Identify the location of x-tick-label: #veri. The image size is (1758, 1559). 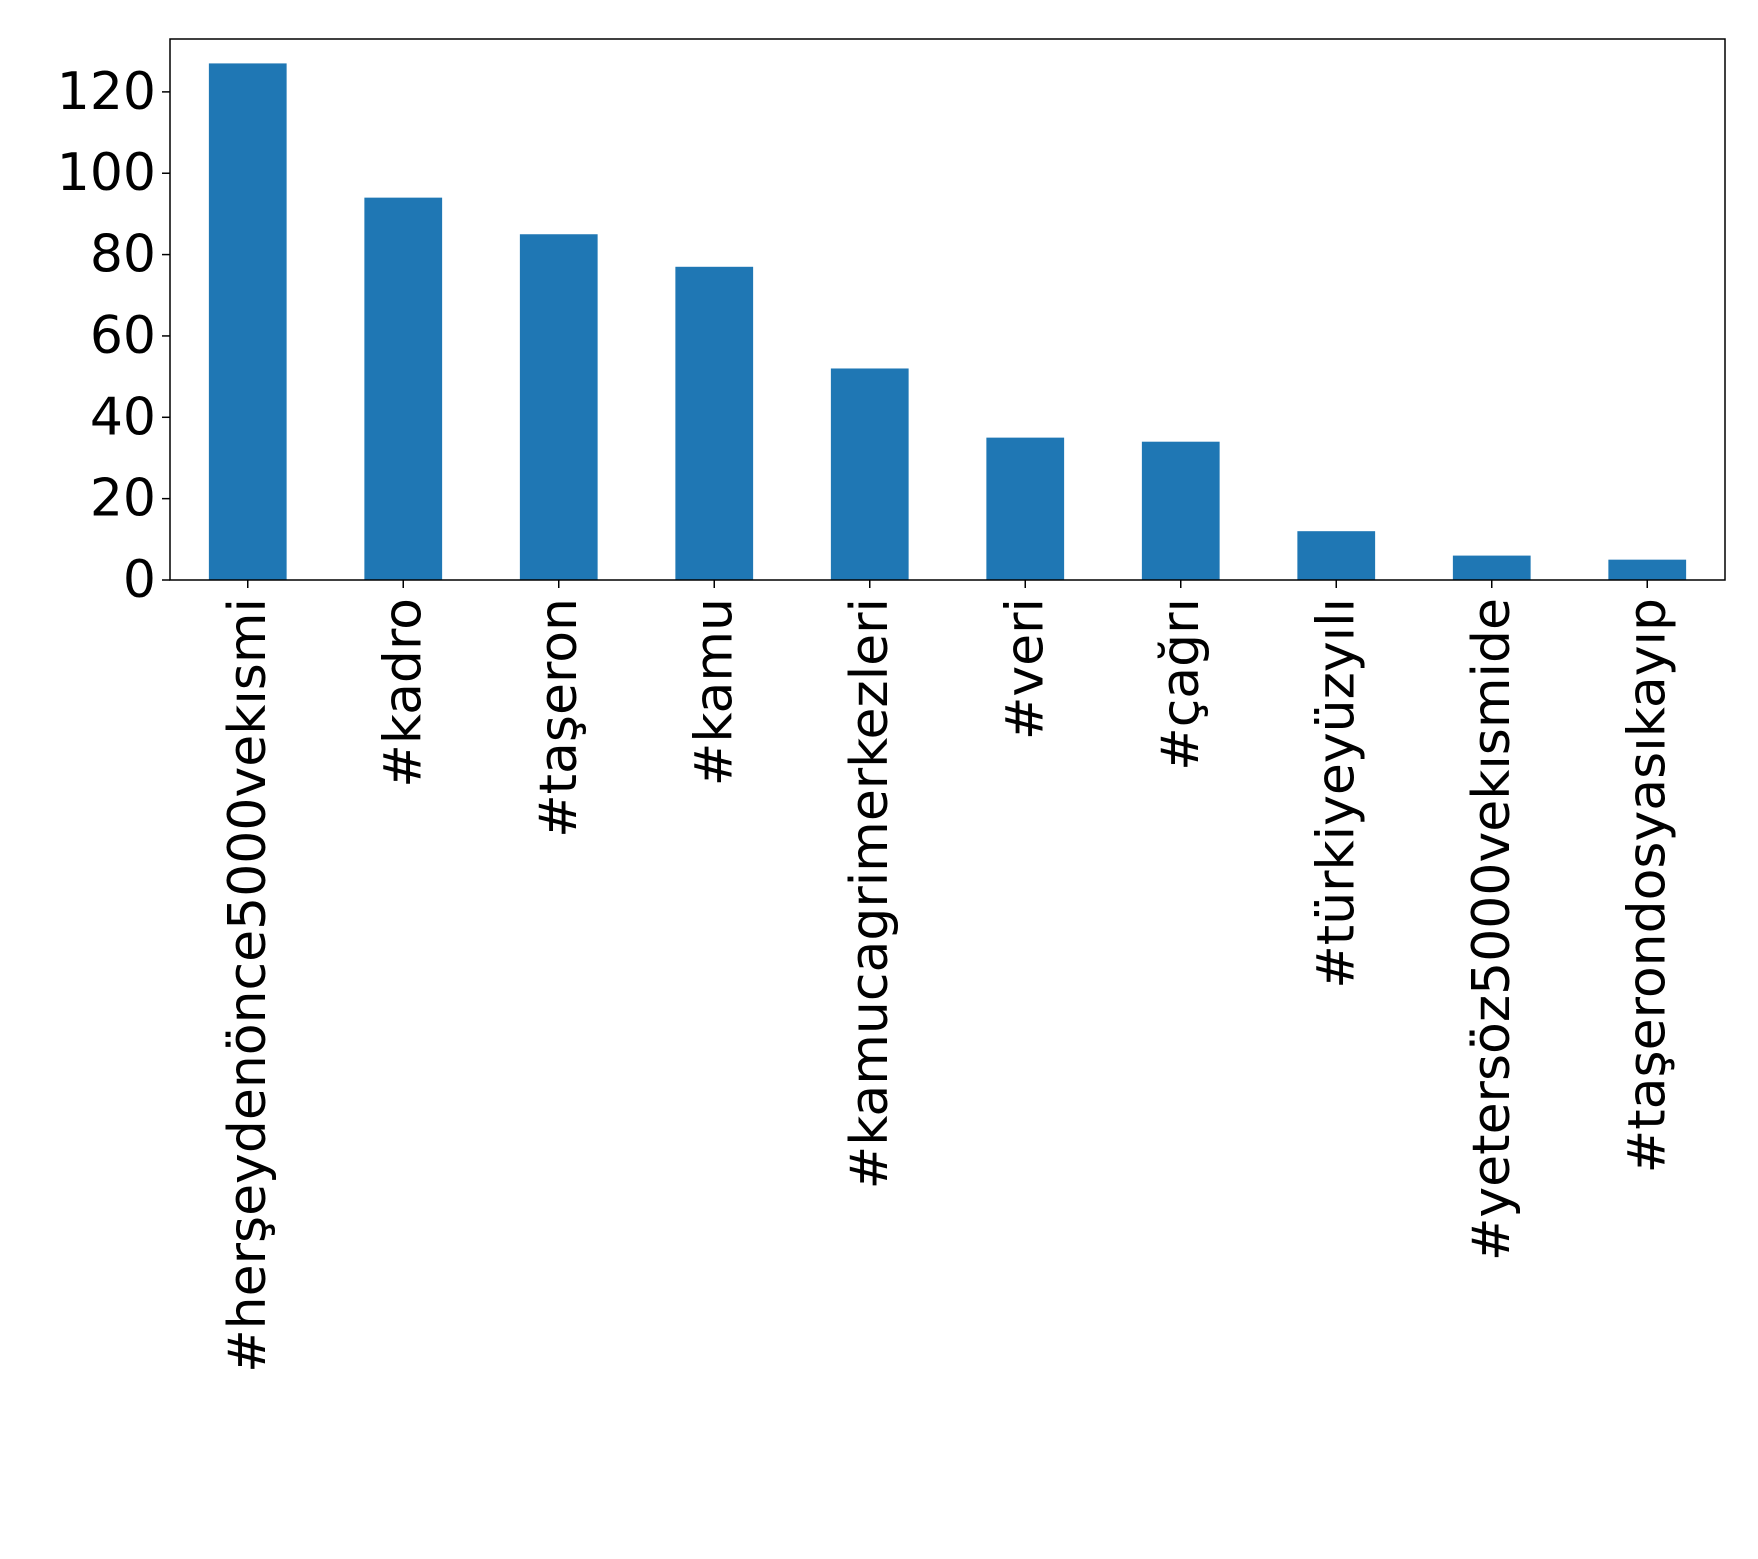
(1025, 669).